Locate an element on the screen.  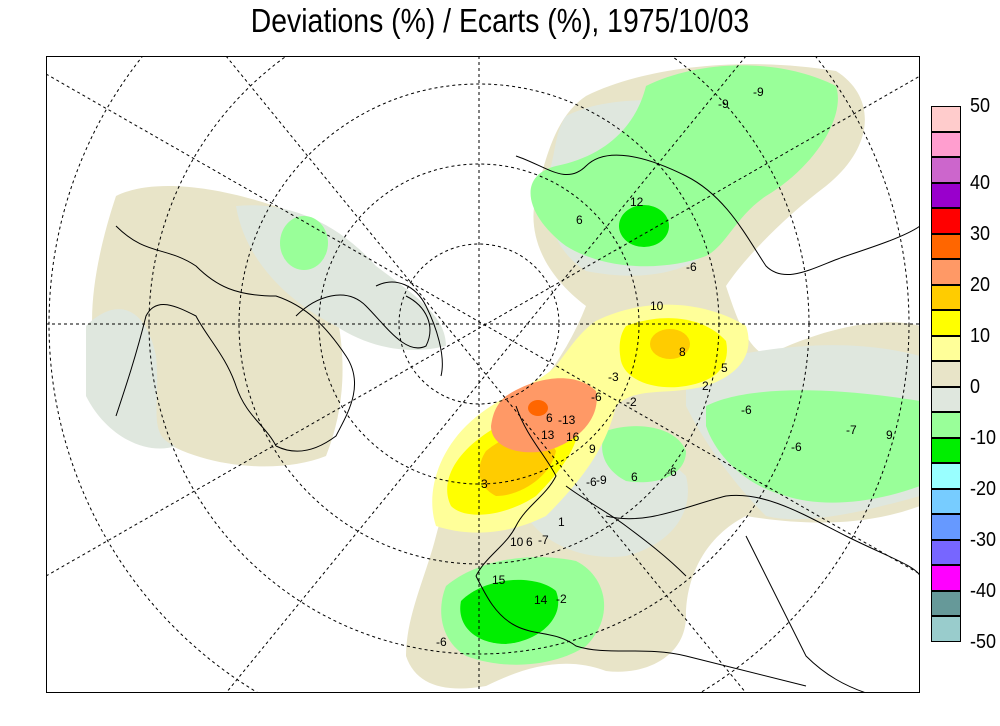
map-title: Deviations (%) / Ecarts (%), 1975/10/03 is located at coordinates (500, 20).